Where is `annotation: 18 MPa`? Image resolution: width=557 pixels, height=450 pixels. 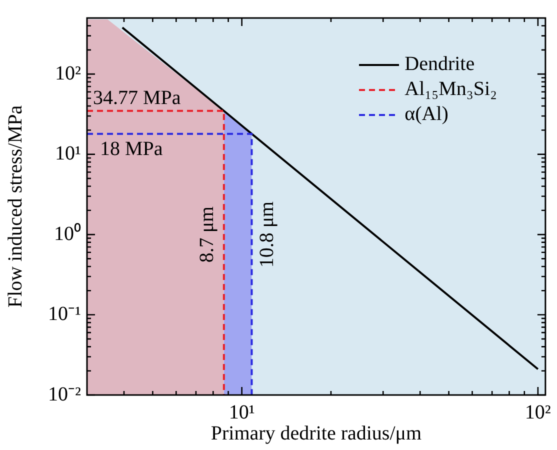 annotation: 18 MPa is located at coordinates (131, 149).